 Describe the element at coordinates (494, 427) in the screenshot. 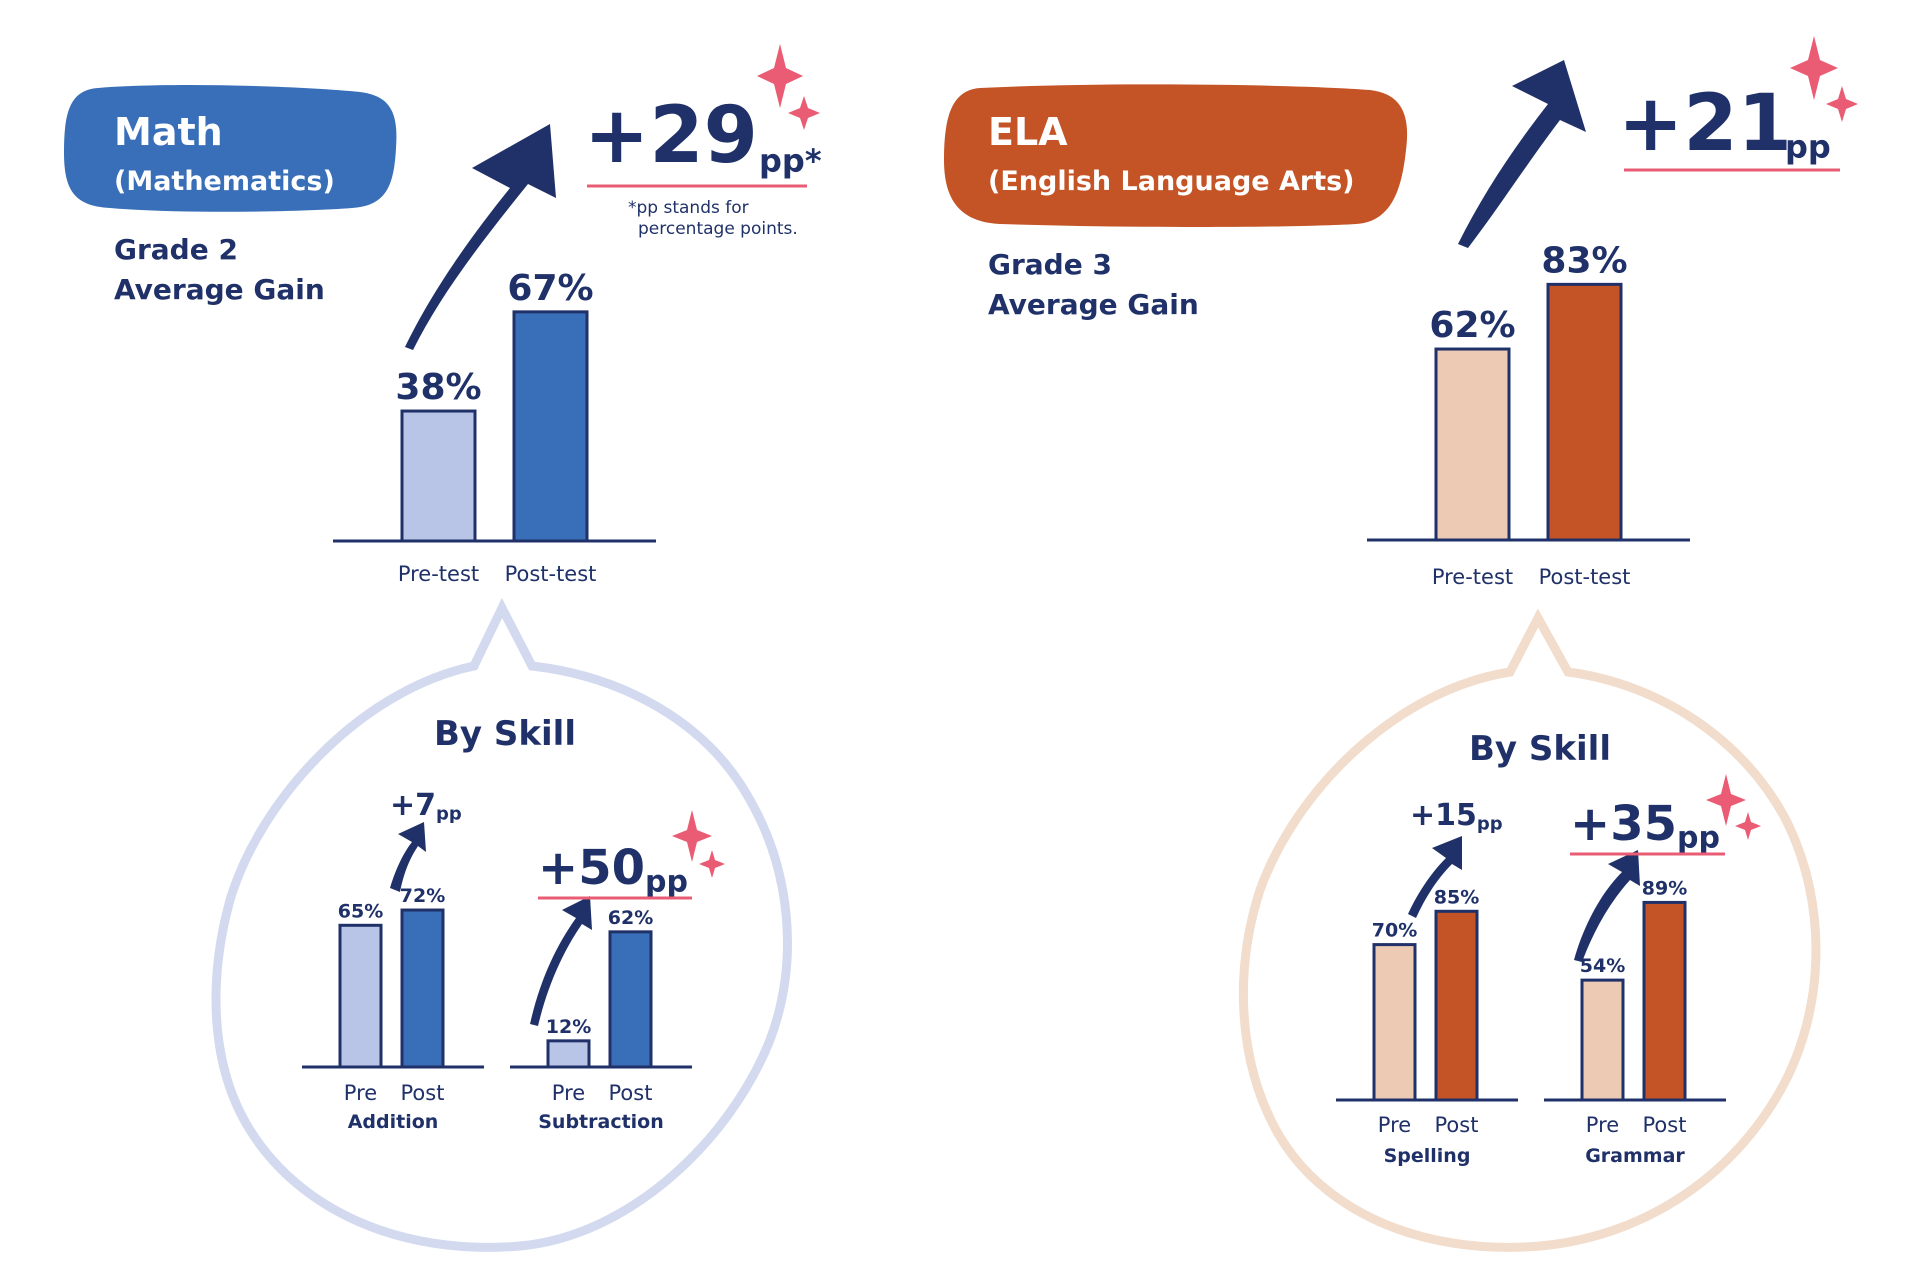

I see `chart-math-main: 38% Pre-test 67% Post-test` at that location.